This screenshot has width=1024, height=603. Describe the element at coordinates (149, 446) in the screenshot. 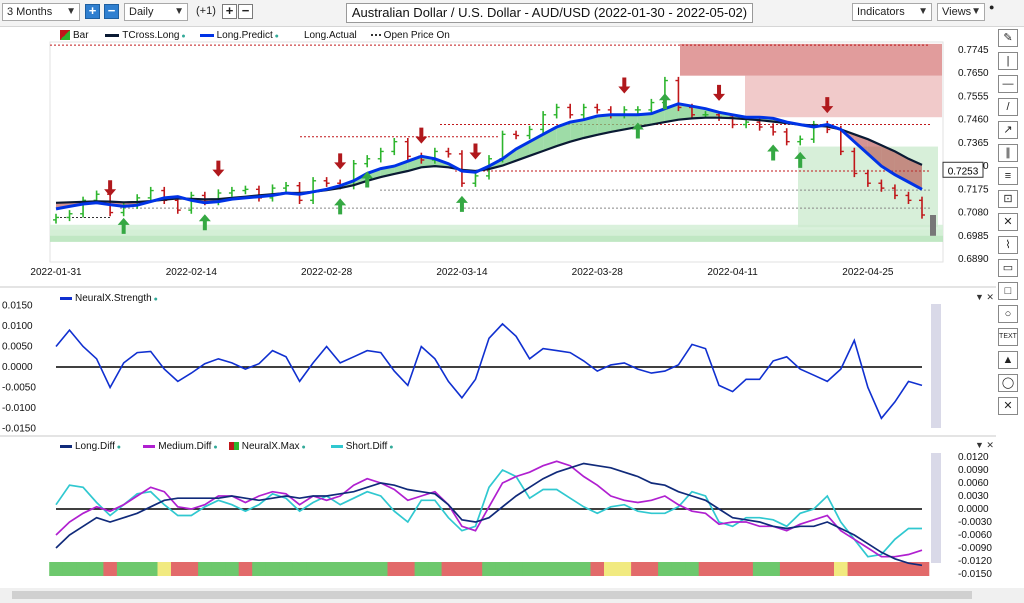

I see `line-swatch-icon` at that location.